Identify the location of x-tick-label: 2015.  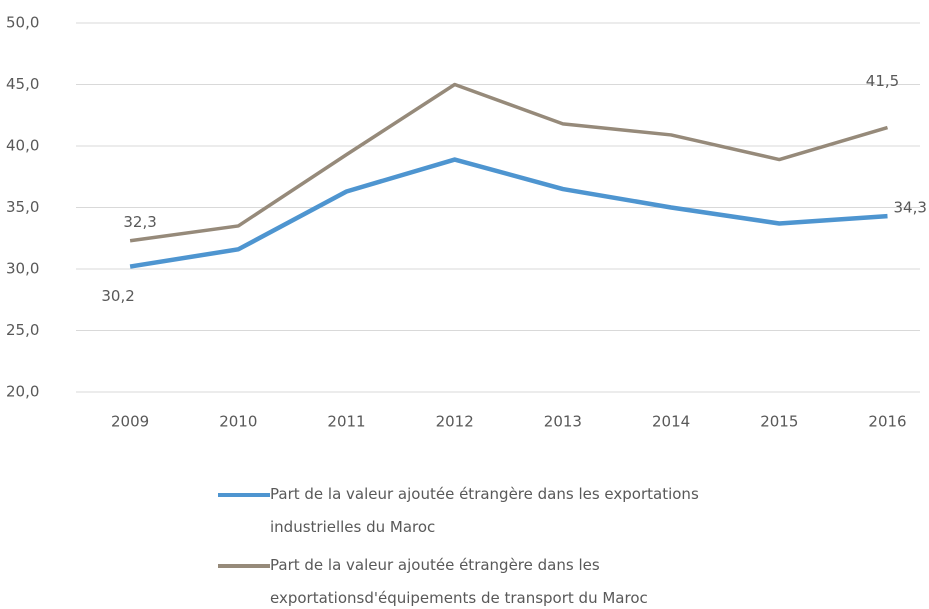
(779, 422).